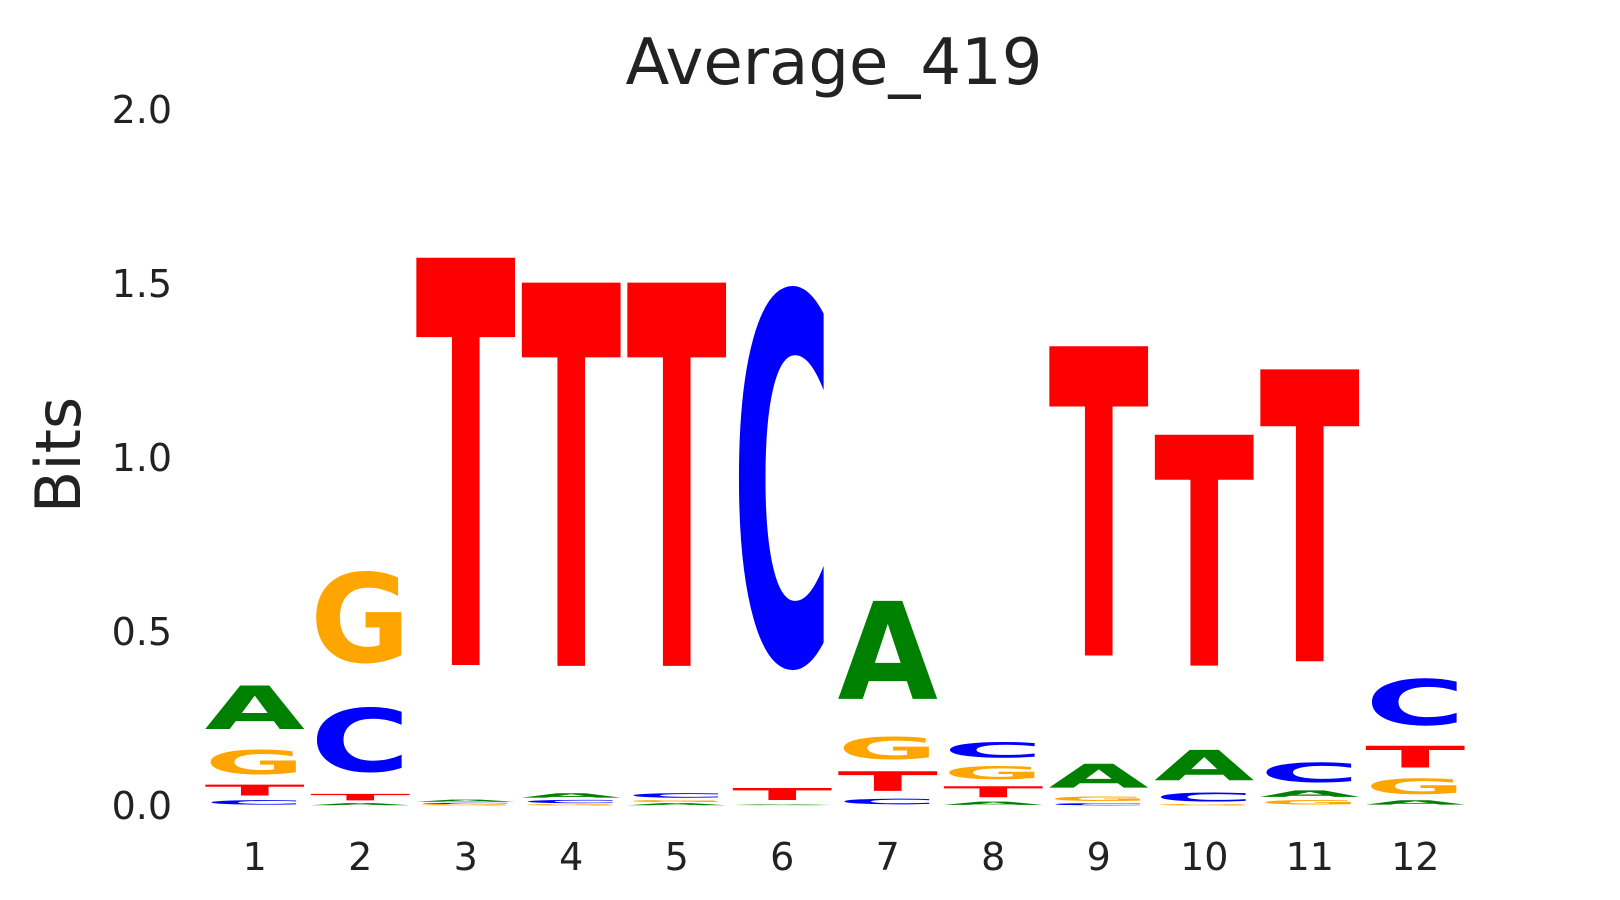 This screenshot has width=1620, height=900. Describe the element at coordinates (142, 284) in the screenshot. I see `y-tick-label: 1.5` at that location.